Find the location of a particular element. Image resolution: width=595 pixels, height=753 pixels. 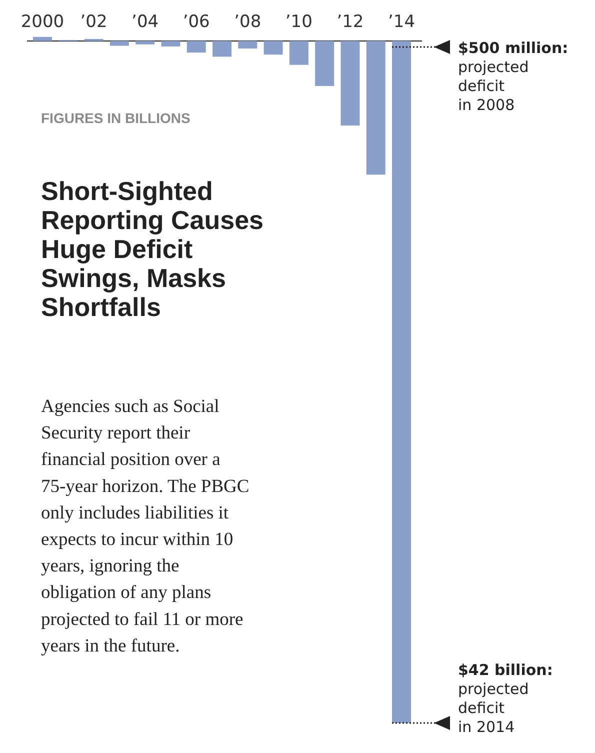

text: $500 million: projected deficit in 2008 is located at coordinates (513, 76).